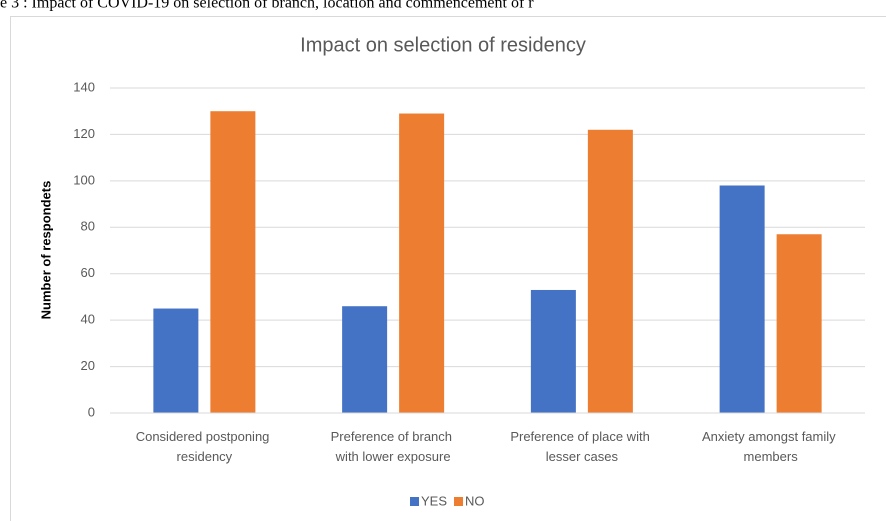  What do you see at coordinates (84, 133) in the screenshot?
I see `y-tick-label: 120` at bounding box center [84, 133].